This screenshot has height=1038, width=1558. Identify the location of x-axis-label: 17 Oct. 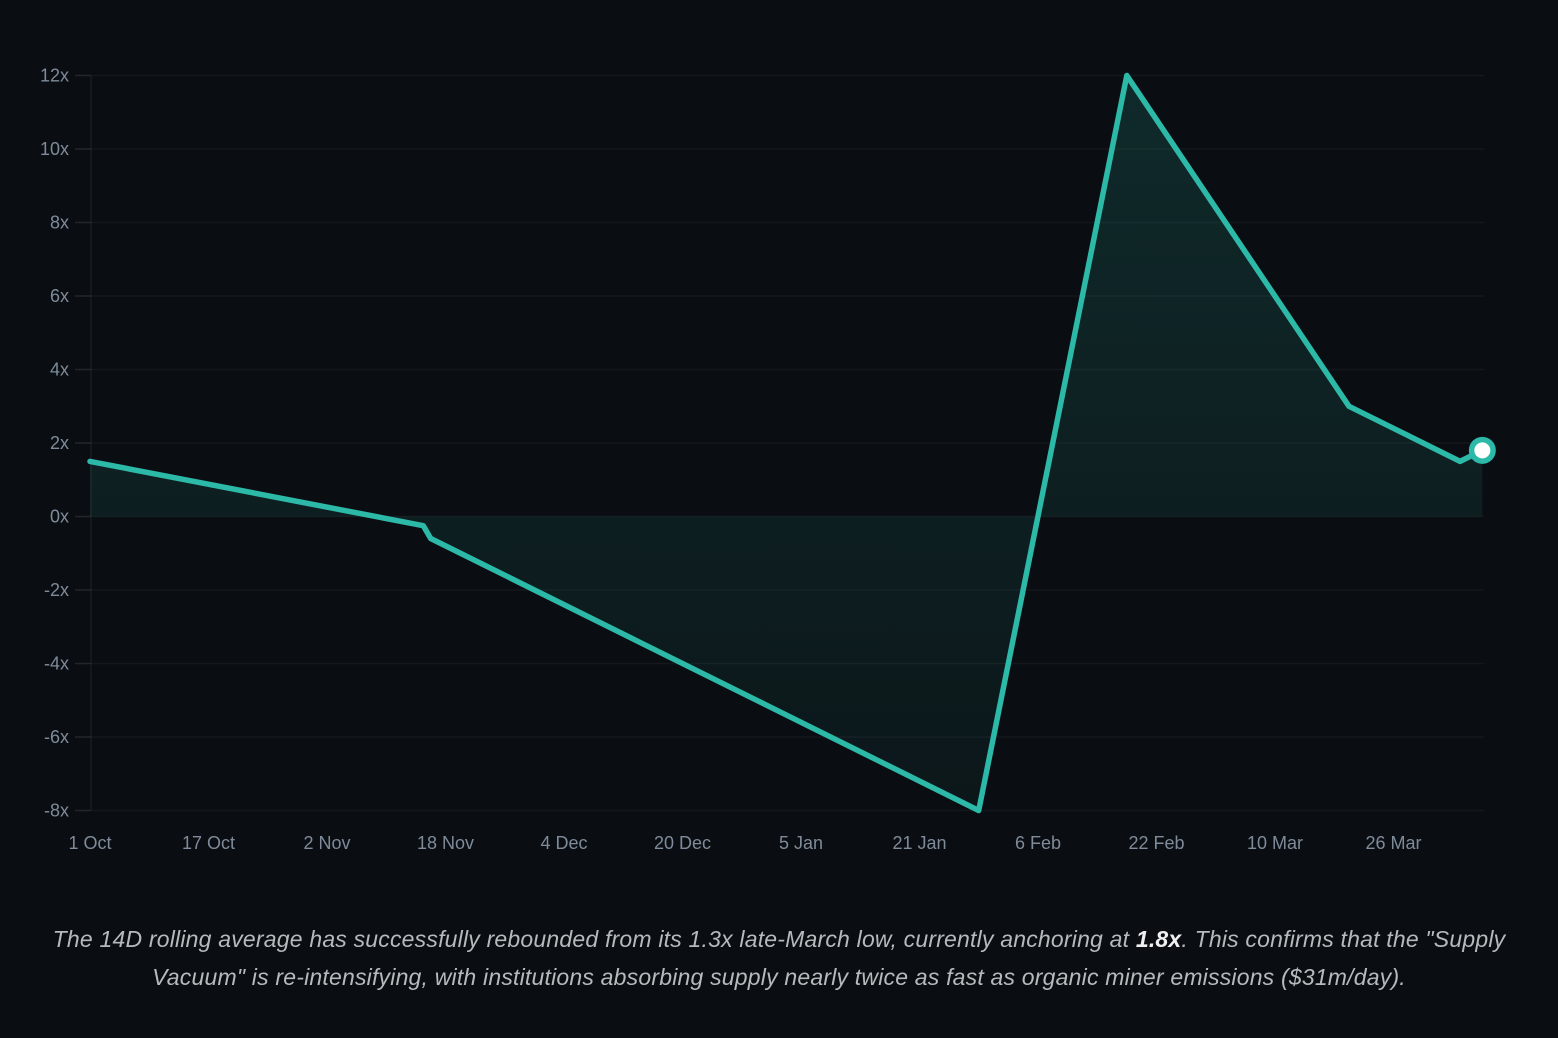
(208, 843).